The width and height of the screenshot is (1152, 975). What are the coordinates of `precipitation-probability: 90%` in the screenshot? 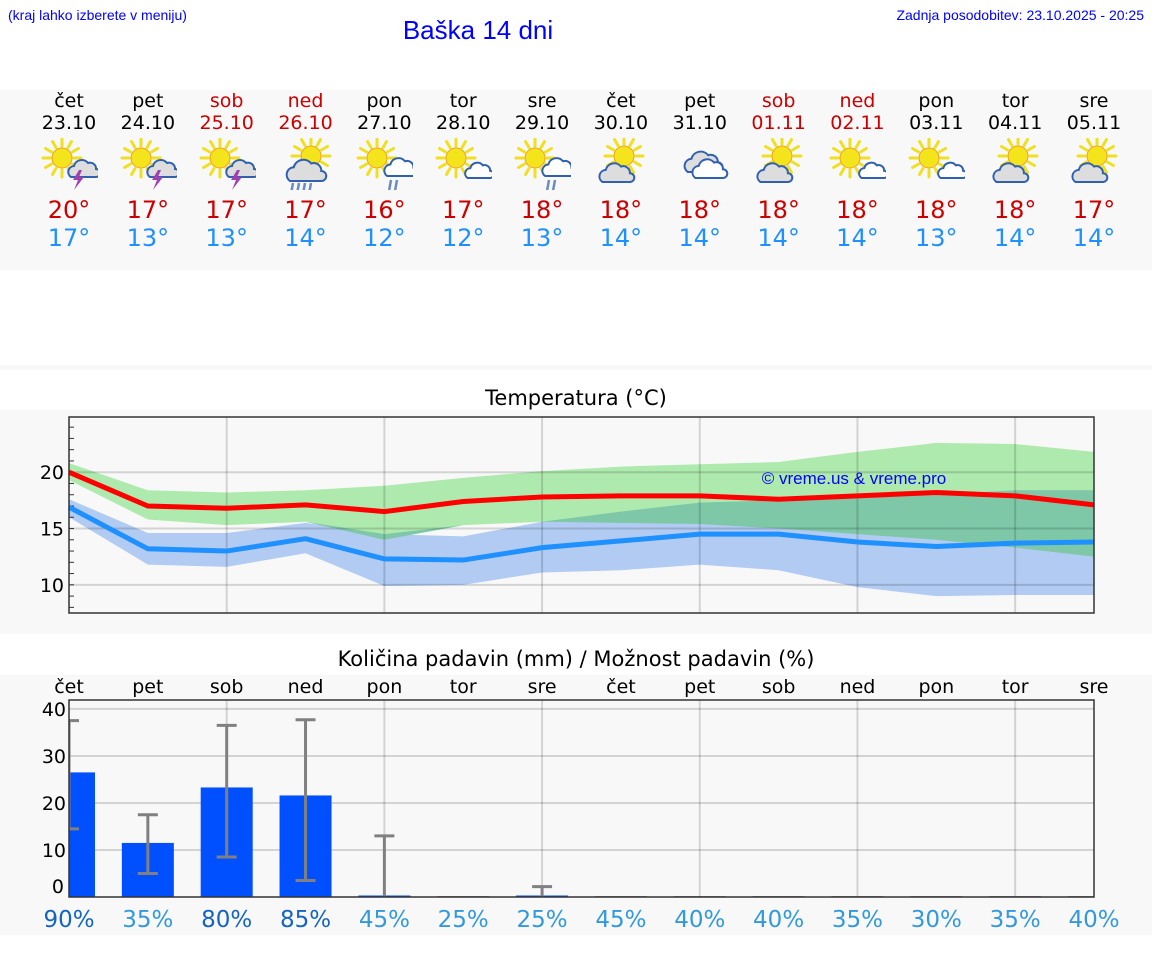 It's located at (68, 920).